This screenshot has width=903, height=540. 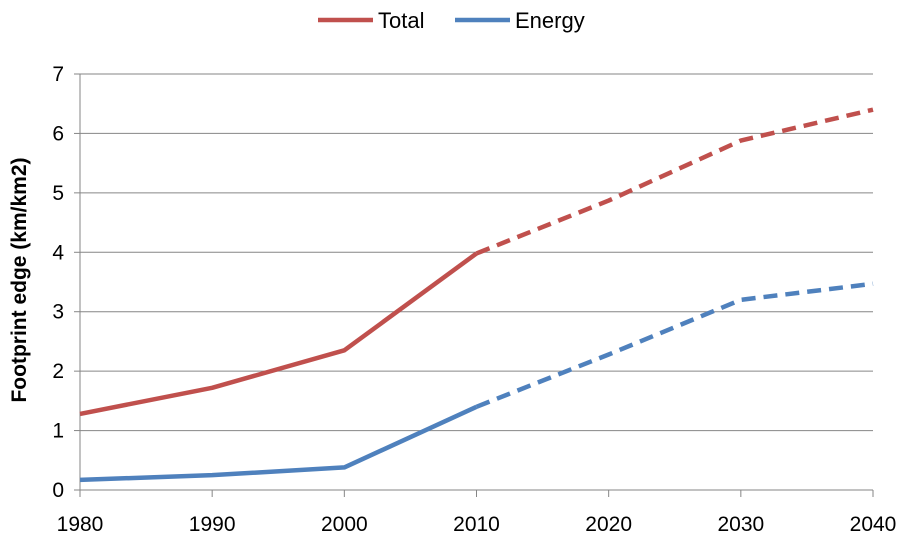 What do you see at coordinates (58, 252) in the screenshot?
I see `y-tick-label: 4` at bounding box center [58, 252].